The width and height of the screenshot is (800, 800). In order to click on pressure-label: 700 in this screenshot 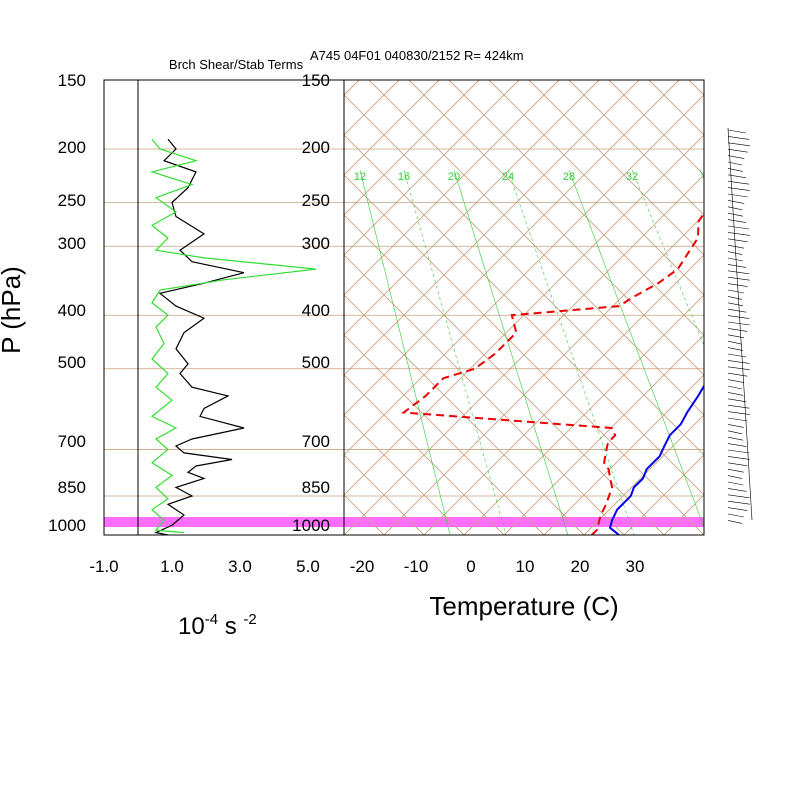, I will do `click(316, 441)`.